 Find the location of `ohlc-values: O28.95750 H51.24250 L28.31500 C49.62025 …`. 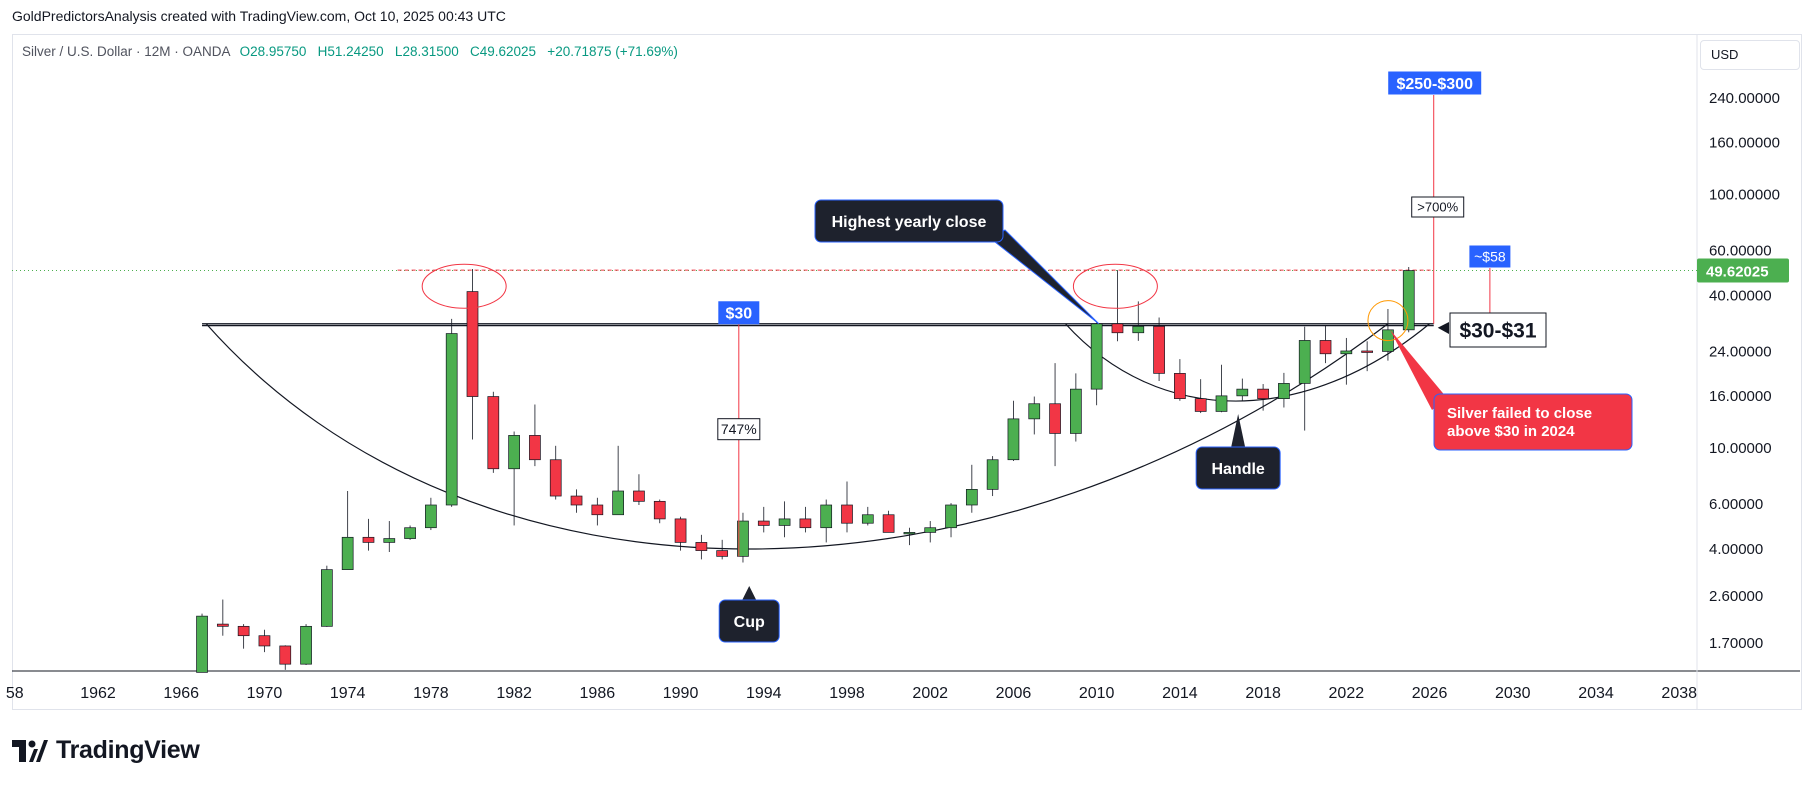

ohlc-values: O28.95750 H51.24250 L28.31500 C49.62025 … is located at coordinates (458, 51).